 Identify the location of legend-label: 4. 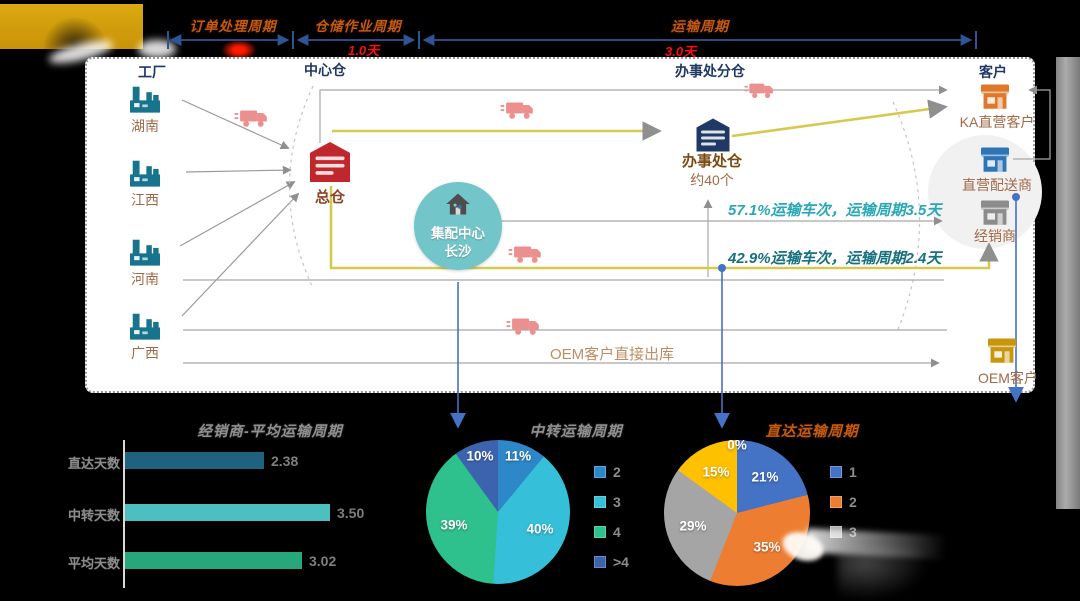
(617, 532).